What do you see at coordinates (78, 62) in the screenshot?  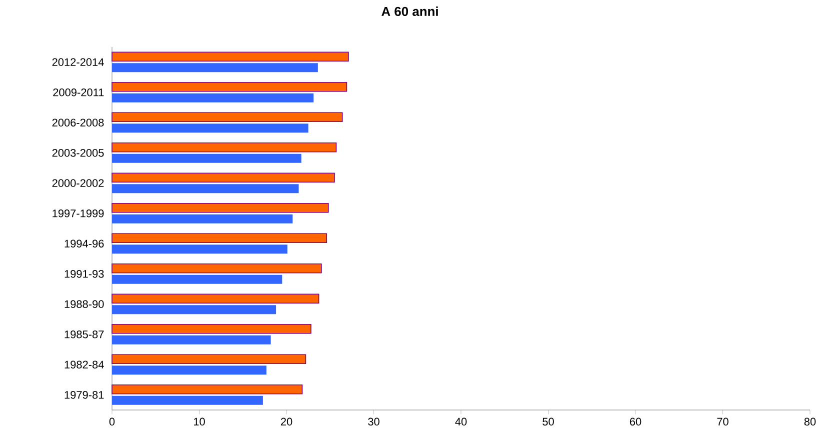 I see `y-tick-label: 2012-2014` at bounding box center [78, 62].